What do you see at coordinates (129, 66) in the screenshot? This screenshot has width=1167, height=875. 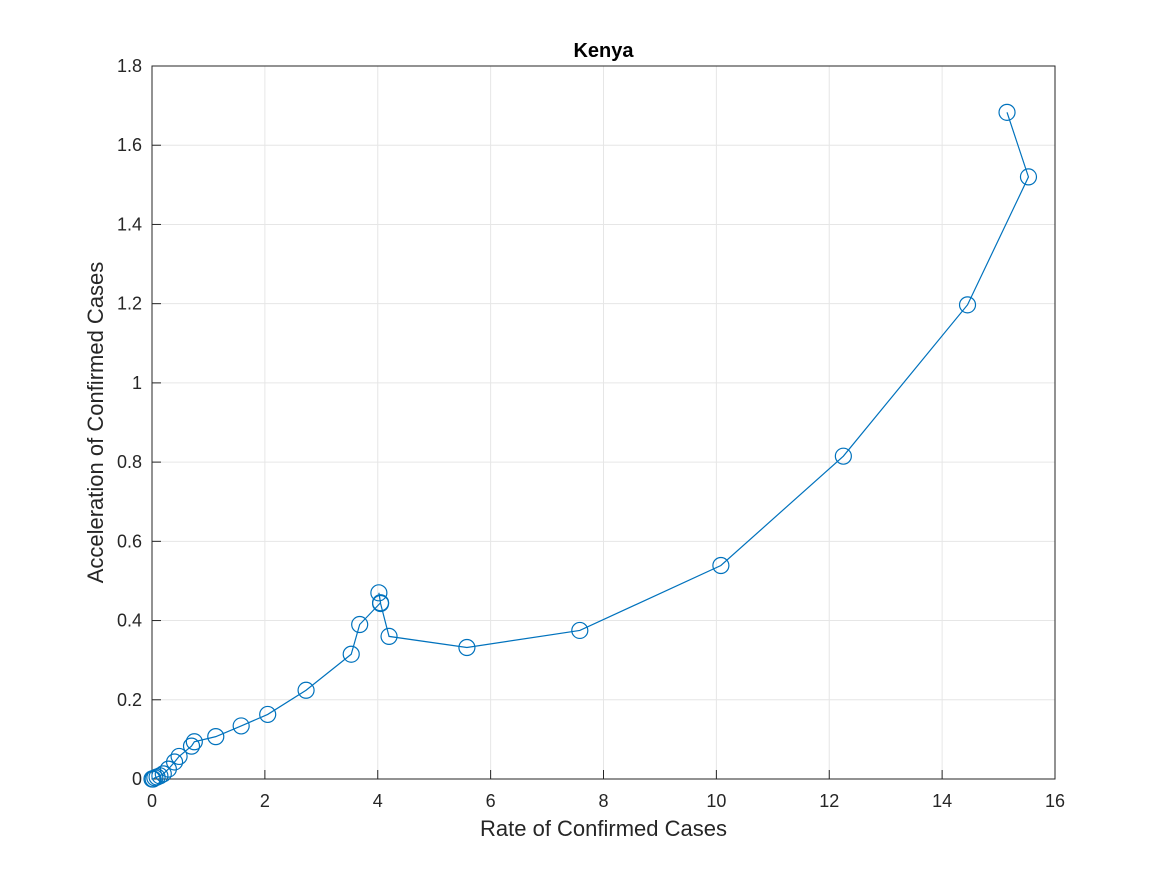 I see `y-tick-label: 1.8` at bounding box center [129, 66].